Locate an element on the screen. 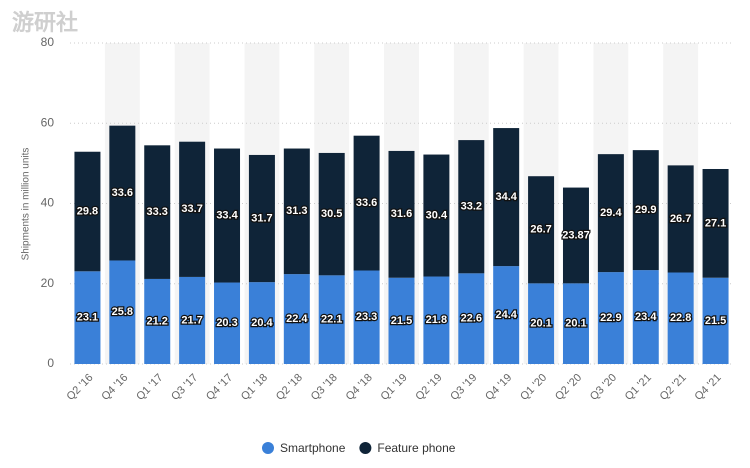  y-tick-label: 0 is located at coordinates (50, 363).